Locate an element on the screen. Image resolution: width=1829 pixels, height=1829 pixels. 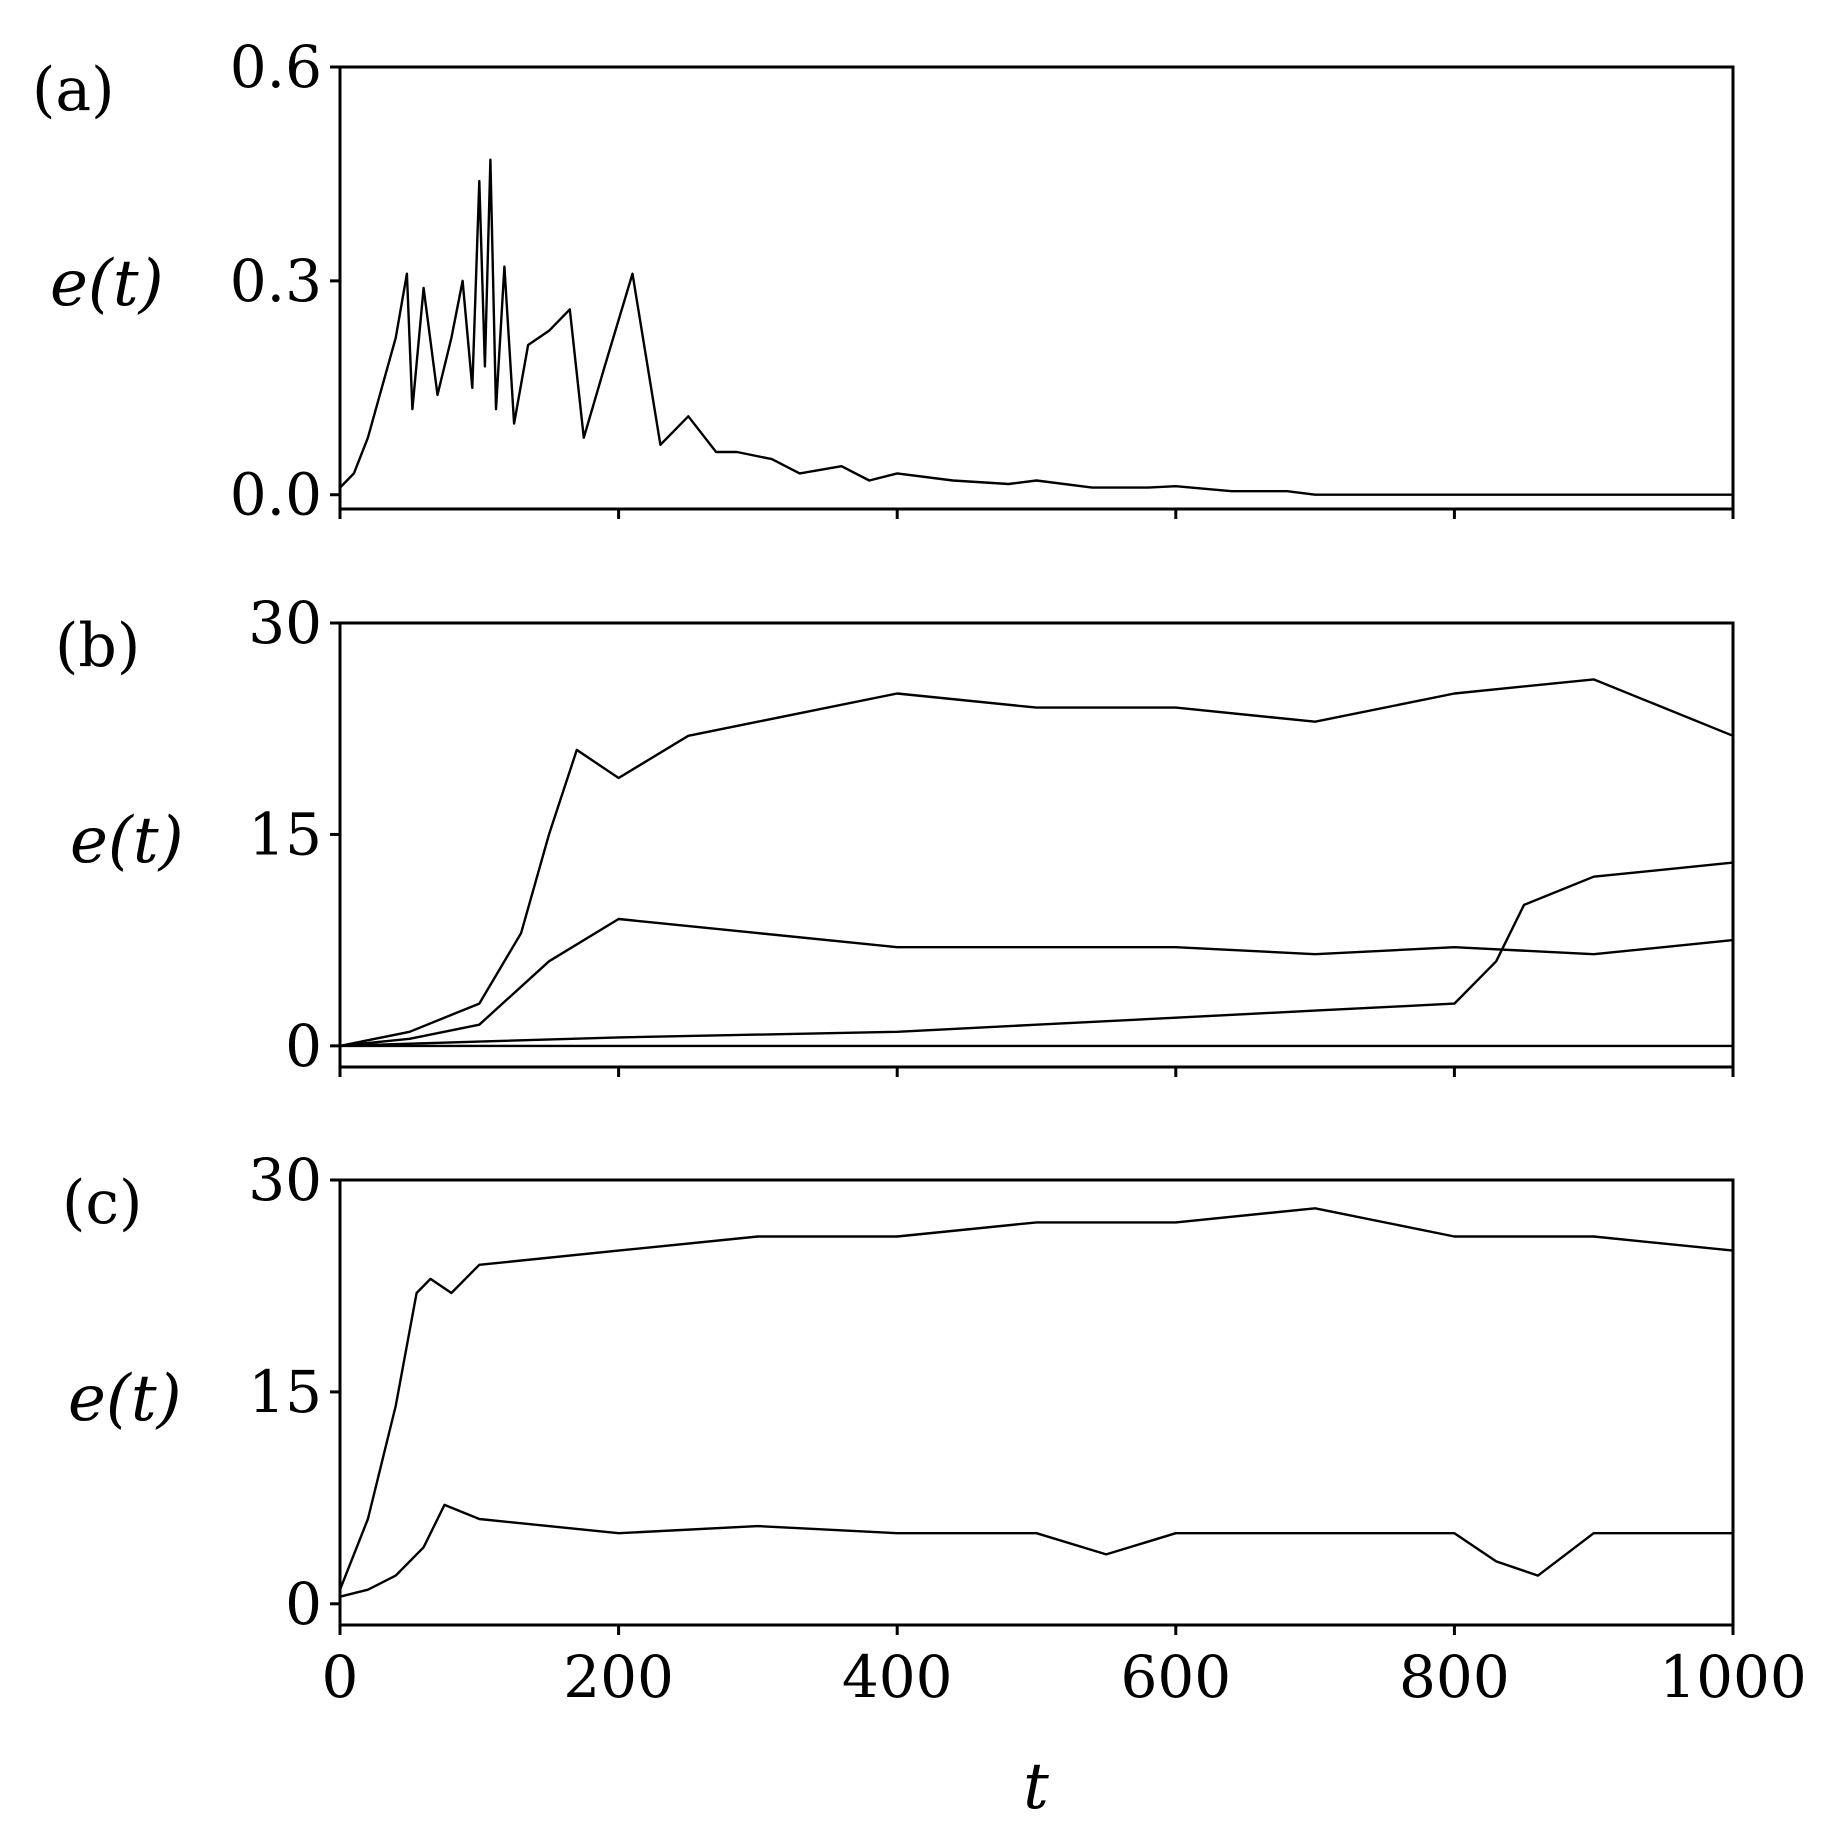
panel-a-data is located at coordinates (1036, 327).